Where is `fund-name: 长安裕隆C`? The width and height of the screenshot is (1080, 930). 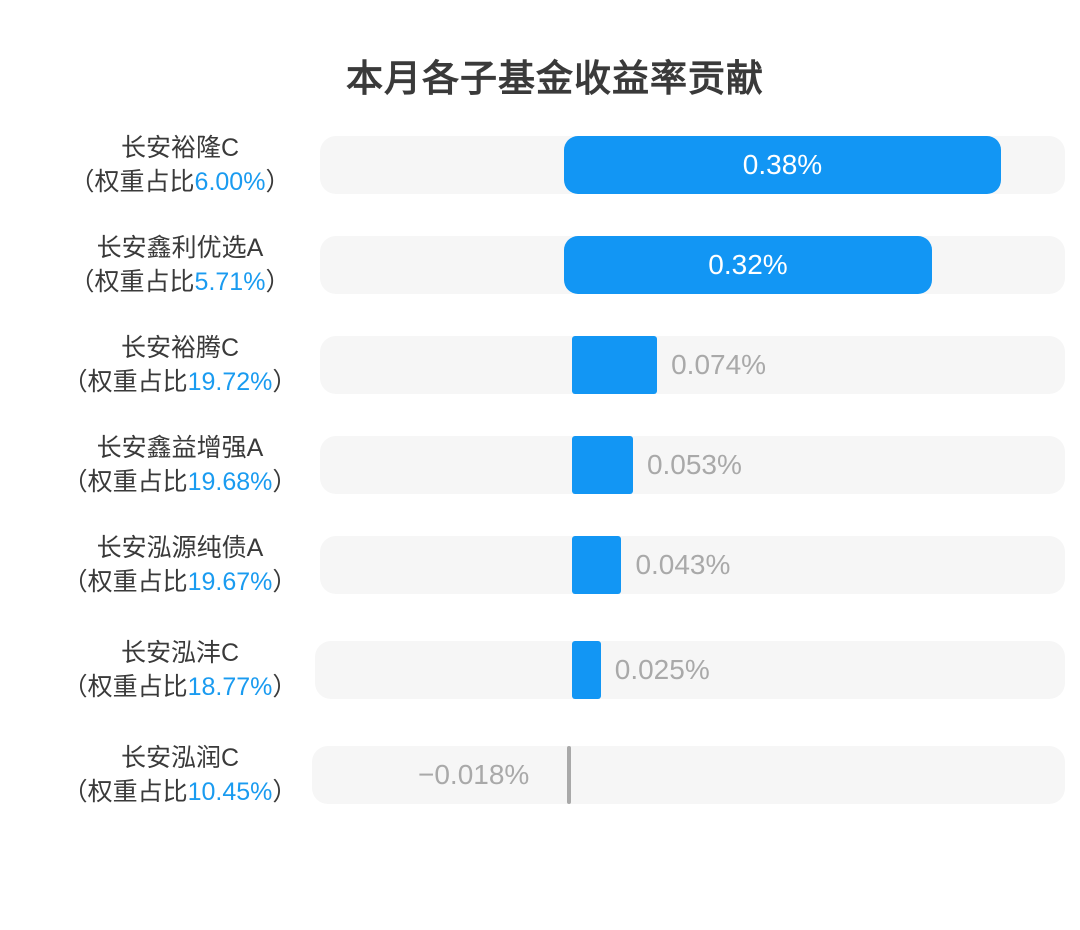 fund-name: 长安裕隆C is located at coordinates (180, 148).